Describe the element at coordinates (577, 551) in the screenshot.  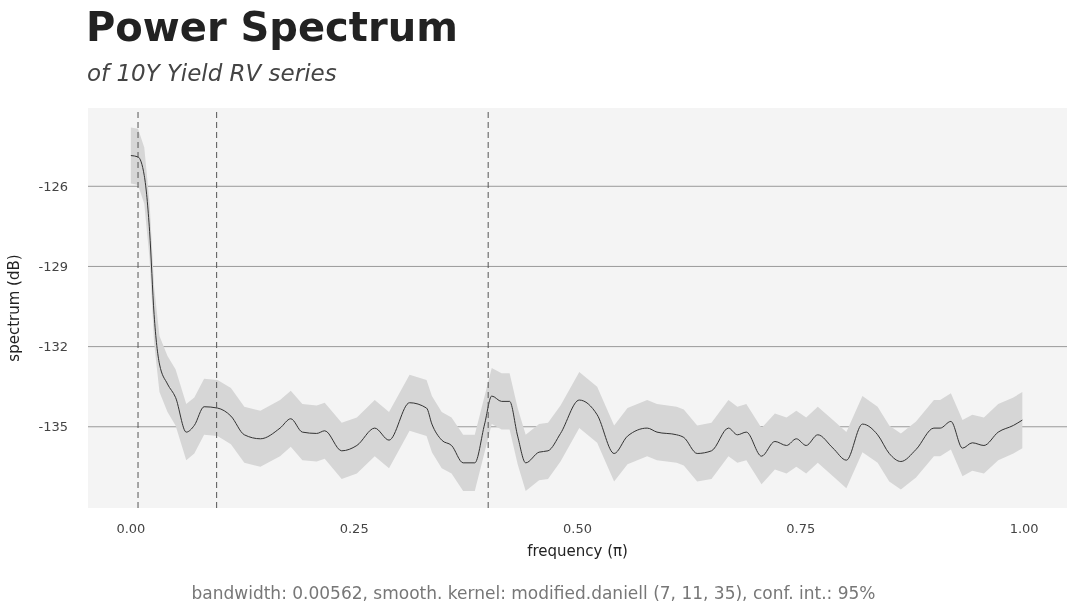
I see `x-axis-title: frequency (π)` at that location.